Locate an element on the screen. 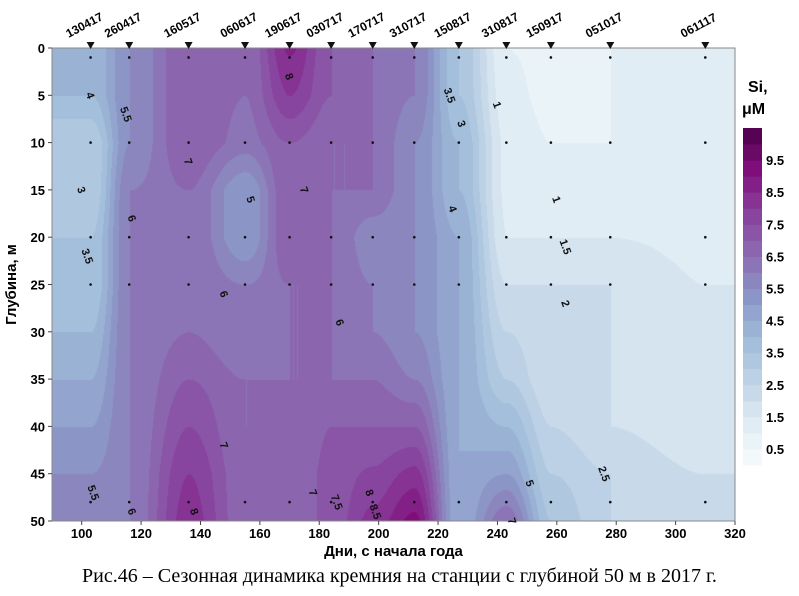  x-tick-label: 260 is located at coordinates (557, 533).